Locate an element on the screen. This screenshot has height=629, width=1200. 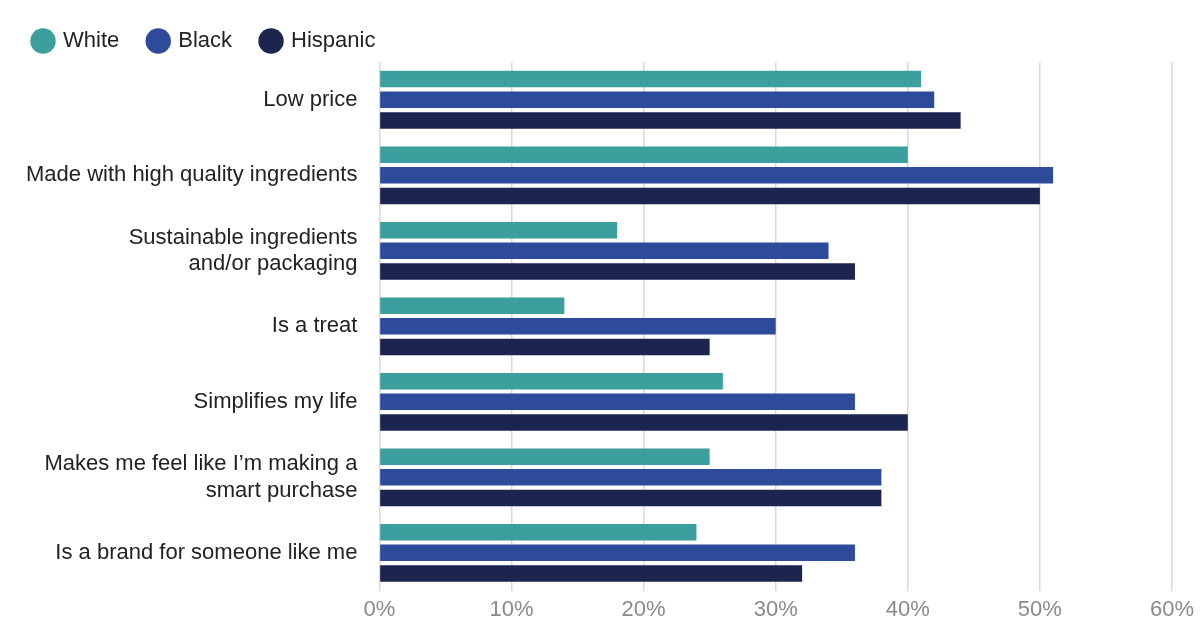
x-tick-label: 40% is located at coordinates (907, 608).